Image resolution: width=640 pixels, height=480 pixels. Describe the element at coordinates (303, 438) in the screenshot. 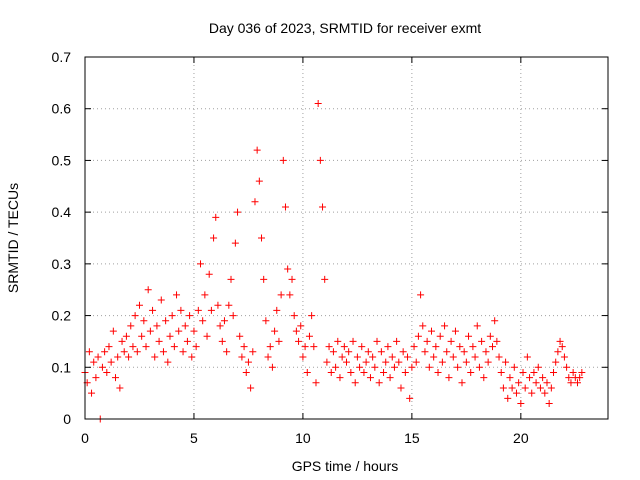

I see `x-tick-label: 10` at that location.